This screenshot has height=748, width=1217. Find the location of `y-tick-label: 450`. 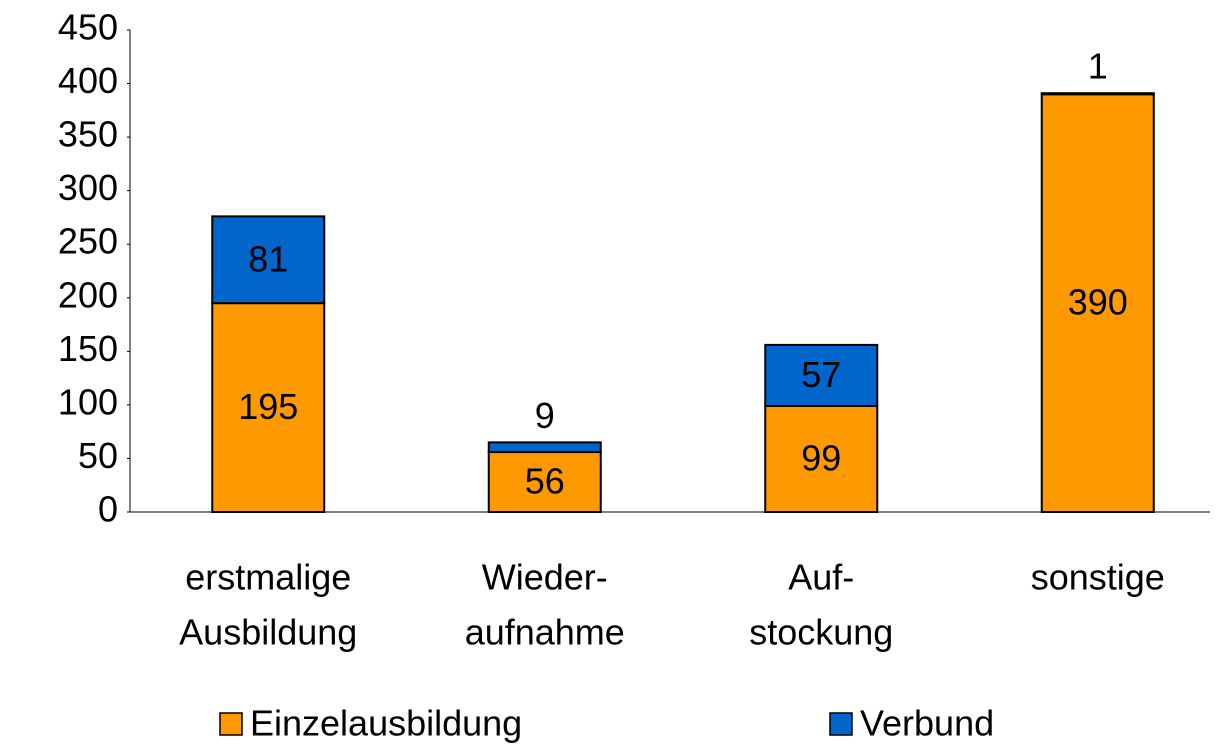

y-tick-label: 450 is located at coordinates (88, 27).